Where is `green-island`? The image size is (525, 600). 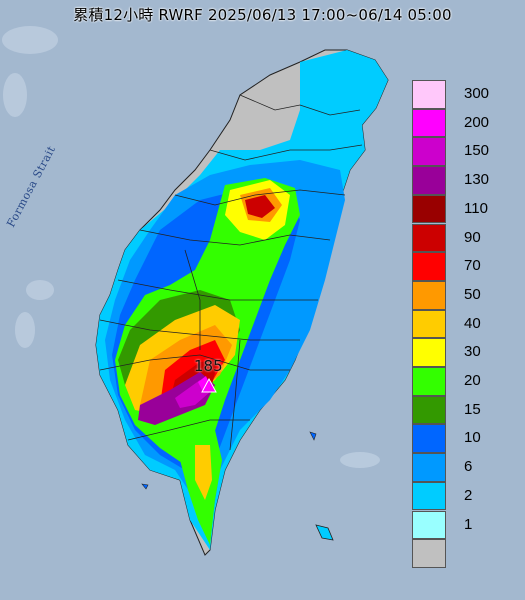
green-island is located at coordinates (324, 532).